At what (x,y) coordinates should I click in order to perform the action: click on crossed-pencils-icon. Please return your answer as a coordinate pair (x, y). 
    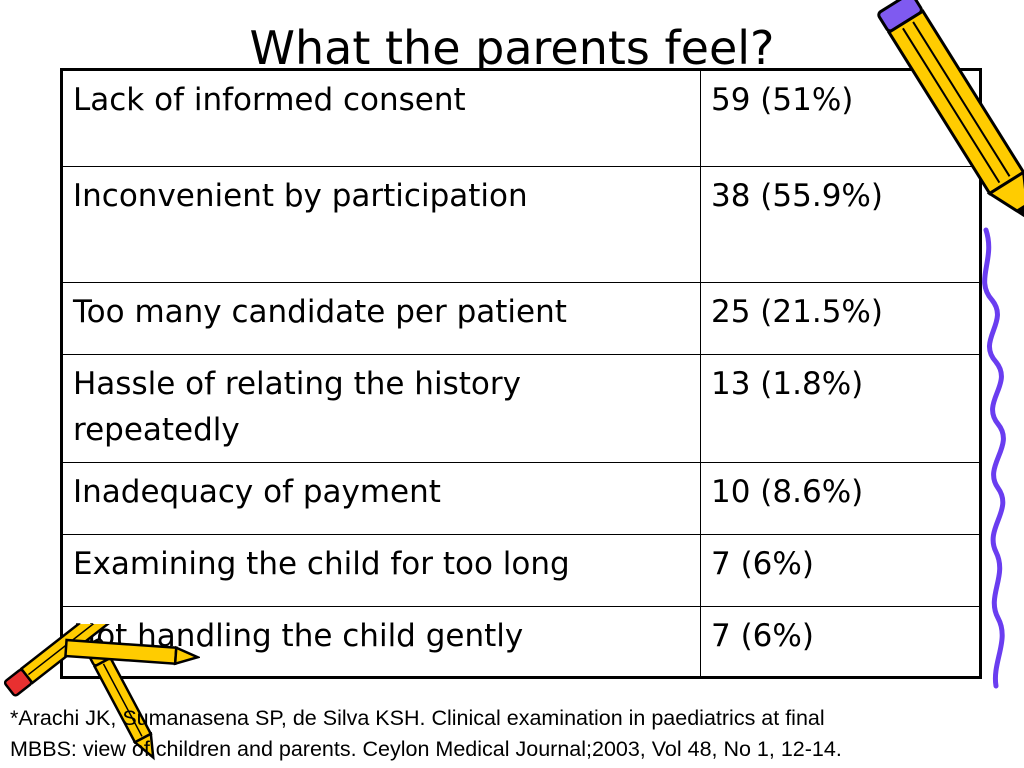
    Looking at the image, I should click on (101, 692).